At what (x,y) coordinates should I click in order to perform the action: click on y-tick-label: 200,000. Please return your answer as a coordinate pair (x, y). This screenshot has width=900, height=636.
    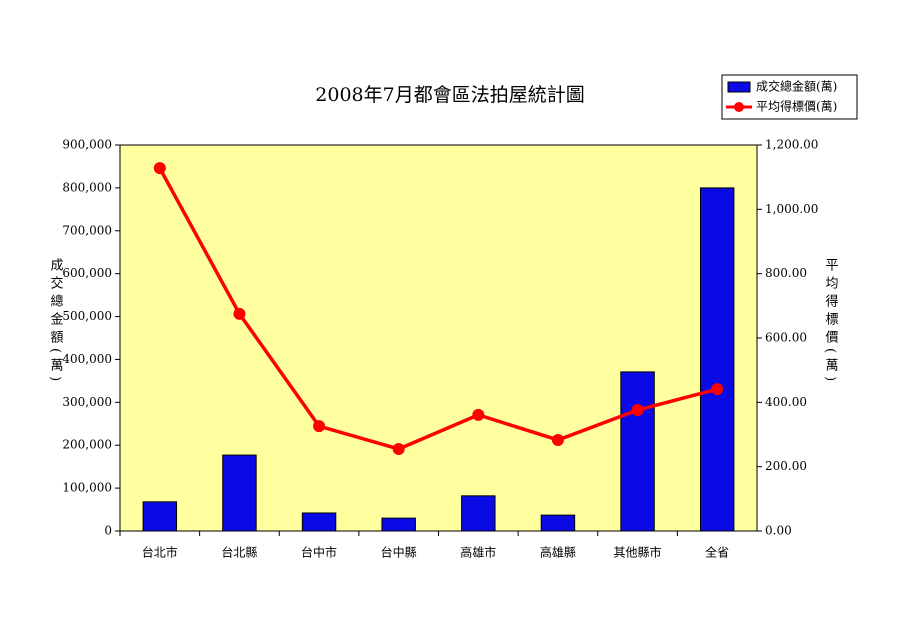
    Looking at the image, I should click on (87, 445).